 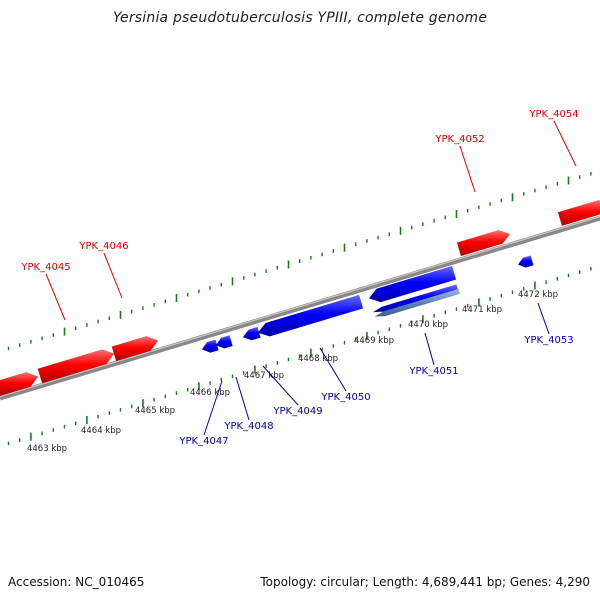 What do you see at coordinates (459, 139) in the screenshot?
I see `forward-gene-label: YPK_4052` at bounding box center [459, 139].